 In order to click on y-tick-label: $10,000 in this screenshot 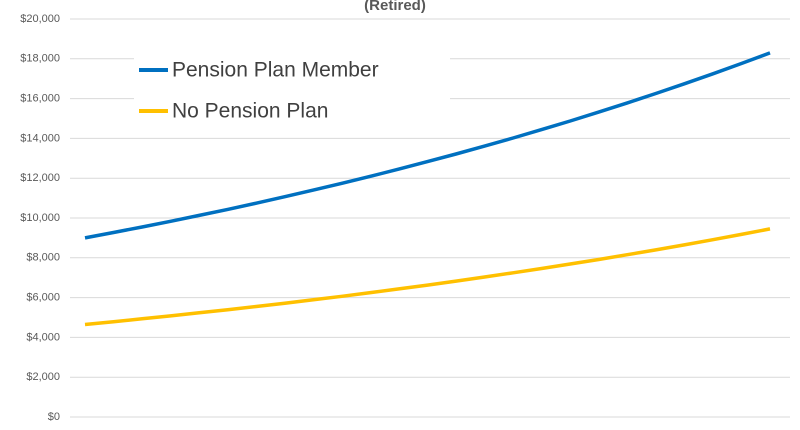, I will do `click(40, 218)`.